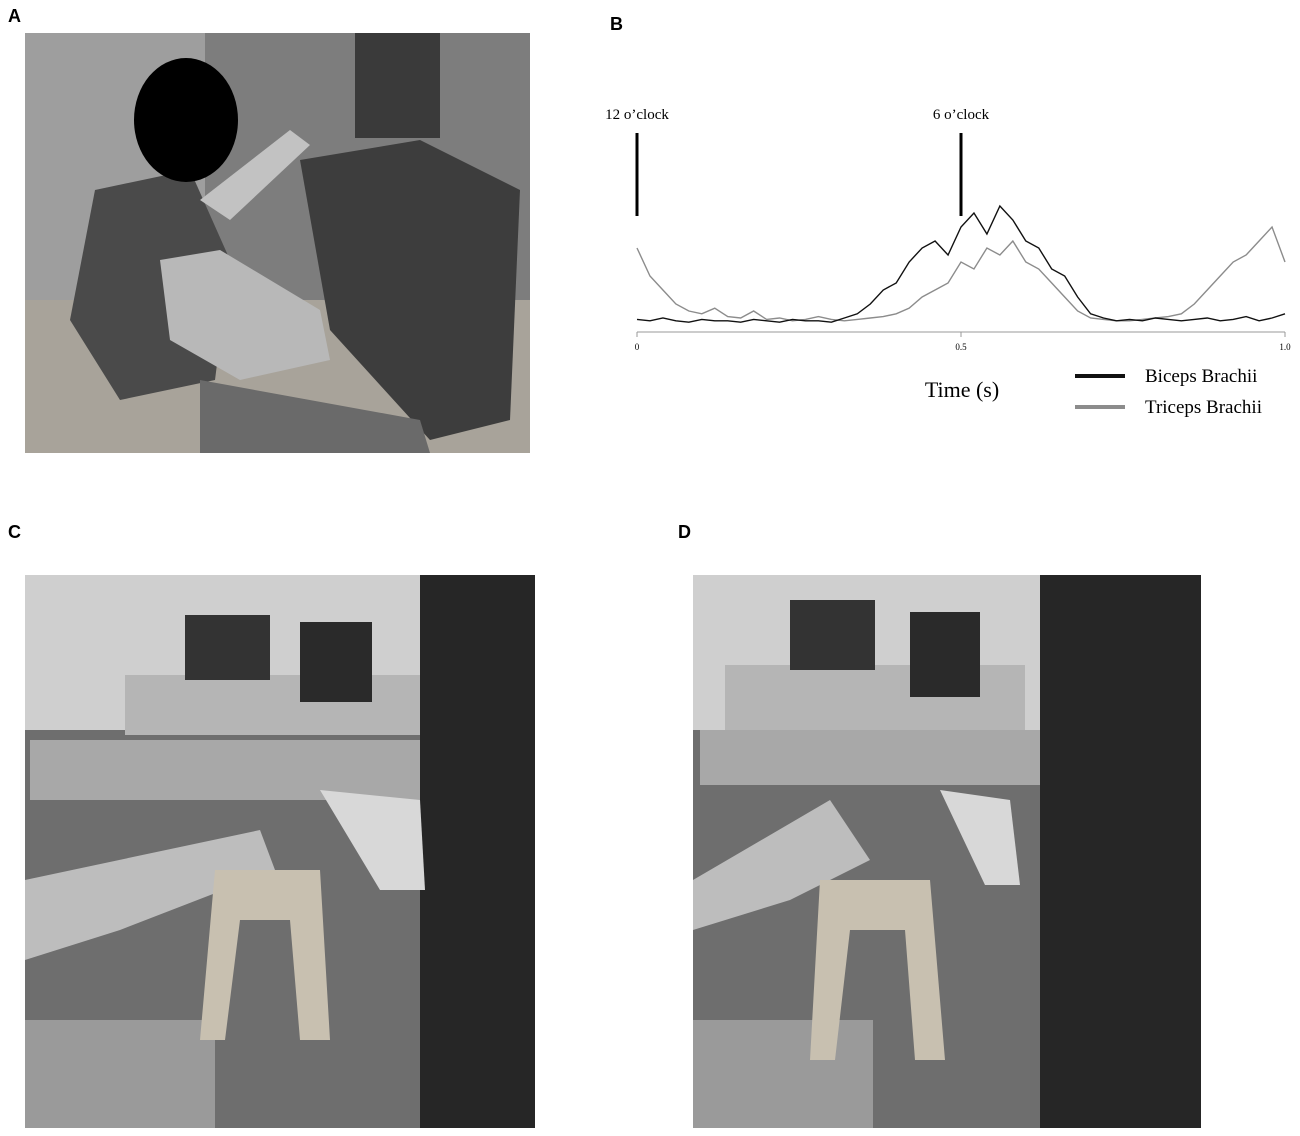  Describe the element at coordinates (637, 347) in the screenshot. I see `x-tick-label: 0` at that location.